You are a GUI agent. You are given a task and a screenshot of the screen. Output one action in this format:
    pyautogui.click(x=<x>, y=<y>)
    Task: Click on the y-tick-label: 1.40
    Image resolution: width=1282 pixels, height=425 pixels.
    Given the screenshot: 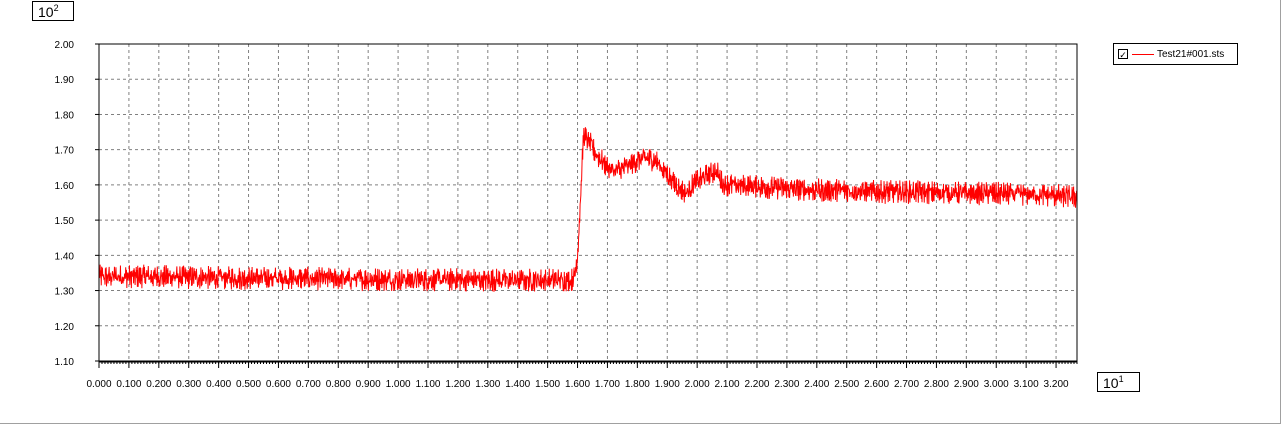 What is the action you would take?
    pyautogui.click(x=65, y=256)
    